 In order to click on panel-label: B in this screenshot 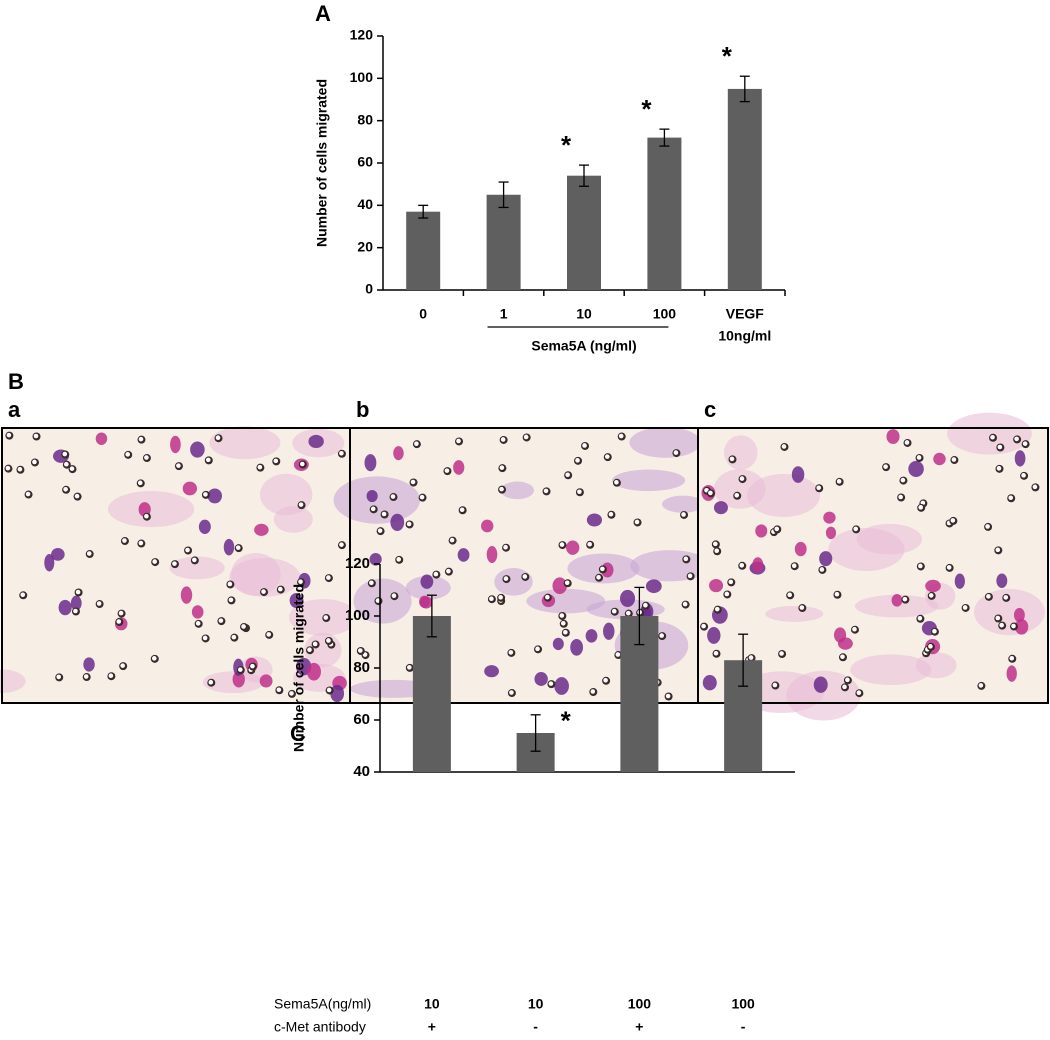, I will do `click(16, 381)`.